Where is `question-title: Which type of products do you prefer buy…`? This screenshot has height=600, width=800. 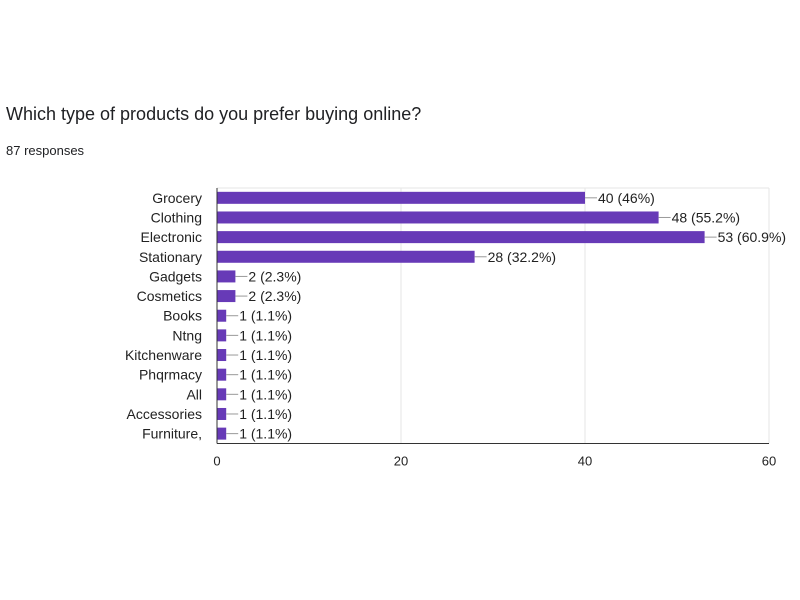 question-title: Which type of products do you prefer buy… is located at coordinates (214, 114).